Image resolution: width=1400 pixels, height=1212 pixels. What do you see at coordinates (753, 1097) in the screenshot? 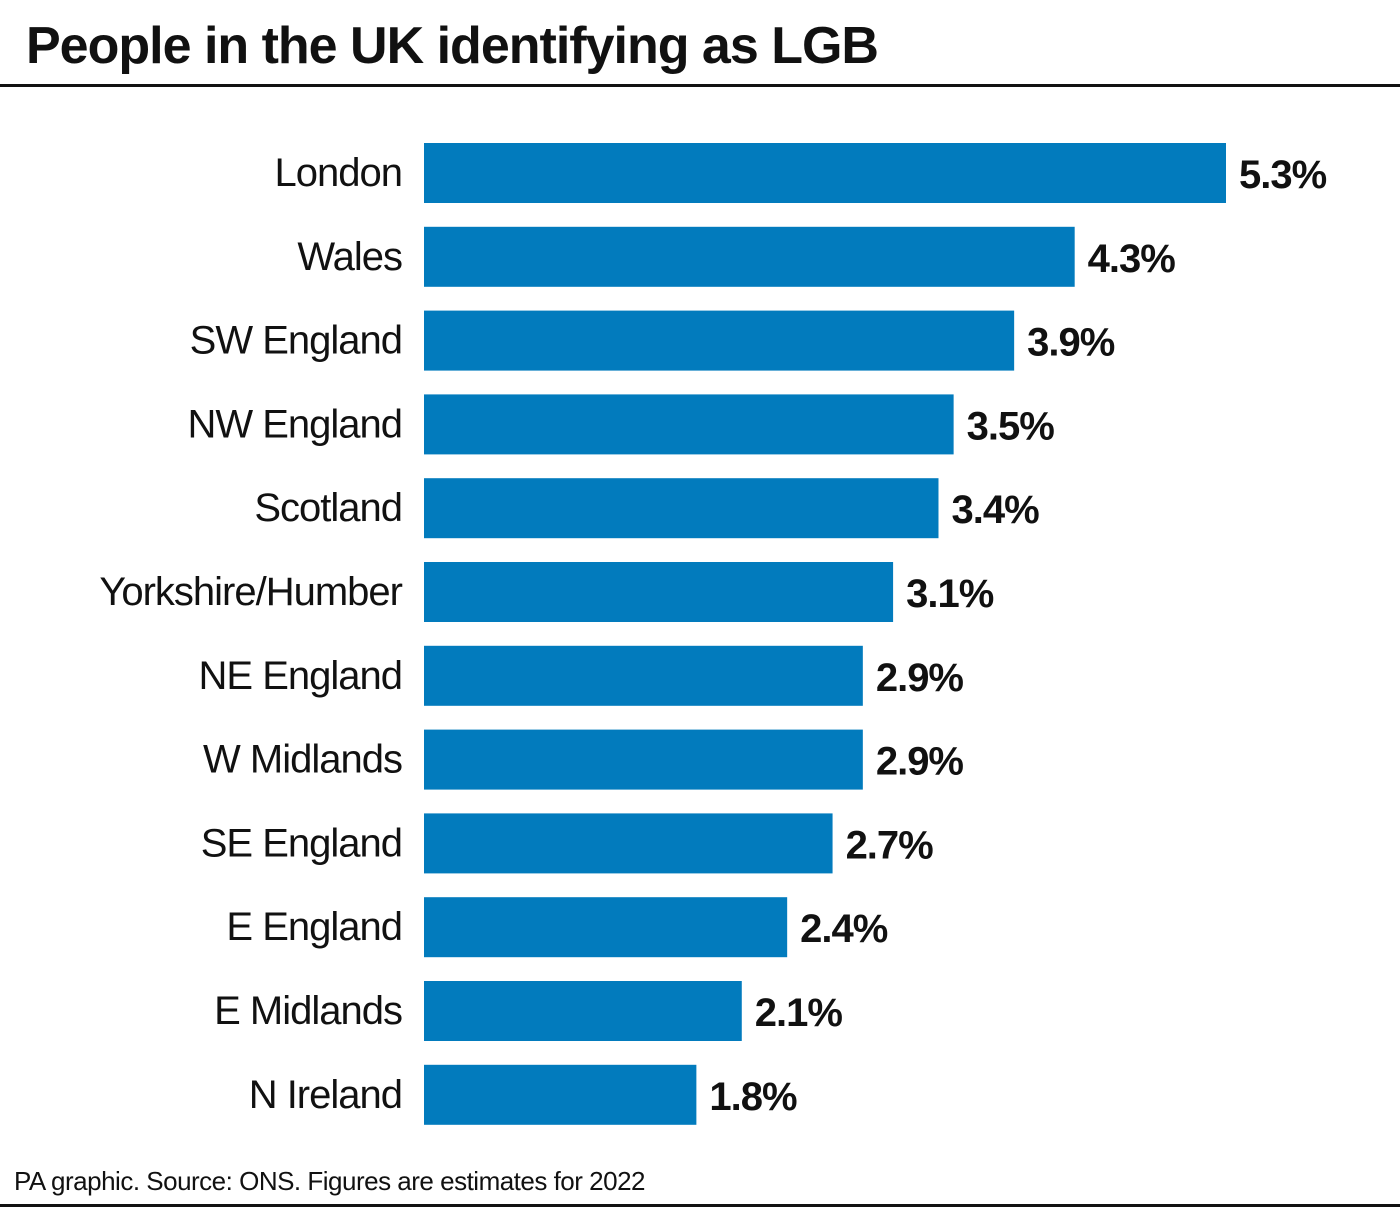
I see `value-label: 1.8%` at bounding box center [753, 1097].